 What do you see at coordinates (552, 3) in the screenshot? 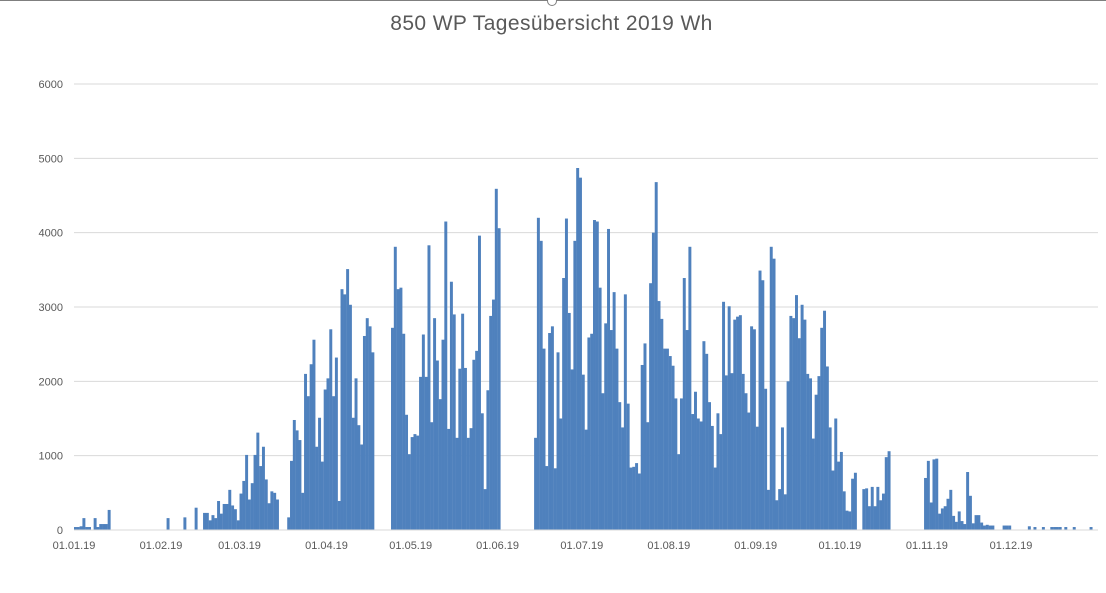
I see `resize-handle` at bounding box center [552, 3].